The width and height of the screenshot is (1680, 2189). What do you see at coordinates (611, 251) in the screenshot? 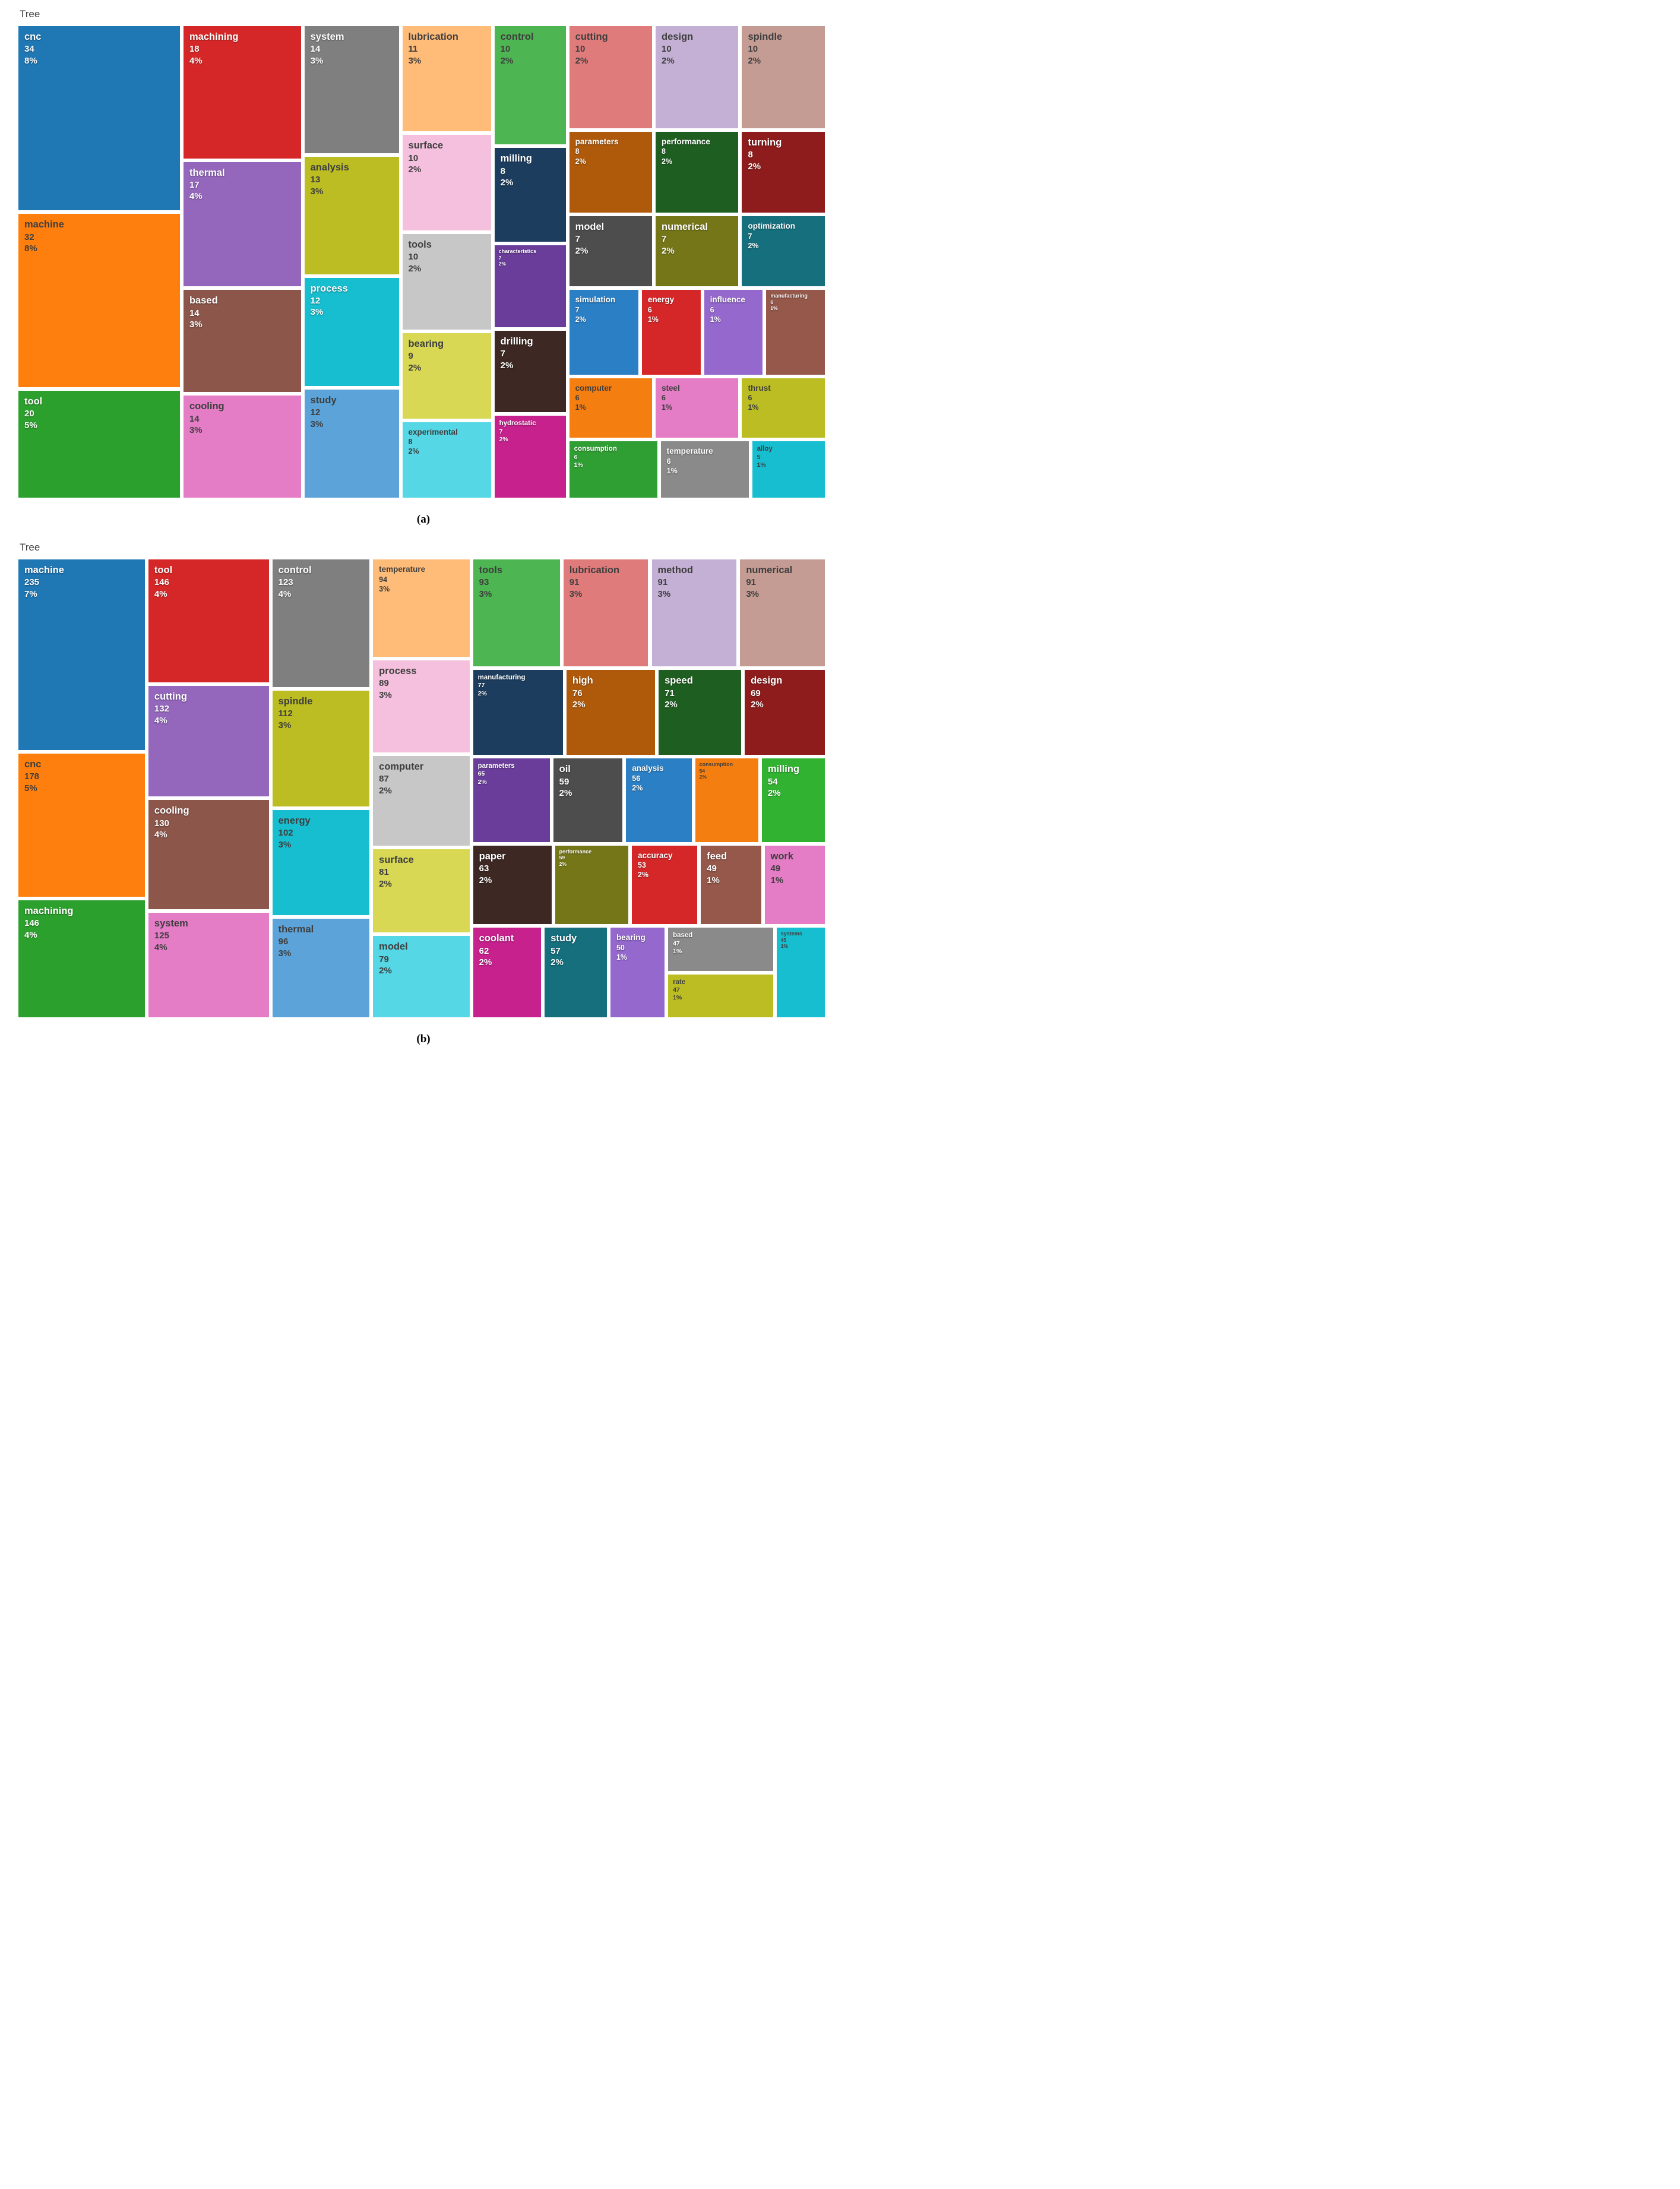
I see `treemap-cell-model: model 7 2%` at bounding box center [611, 251].